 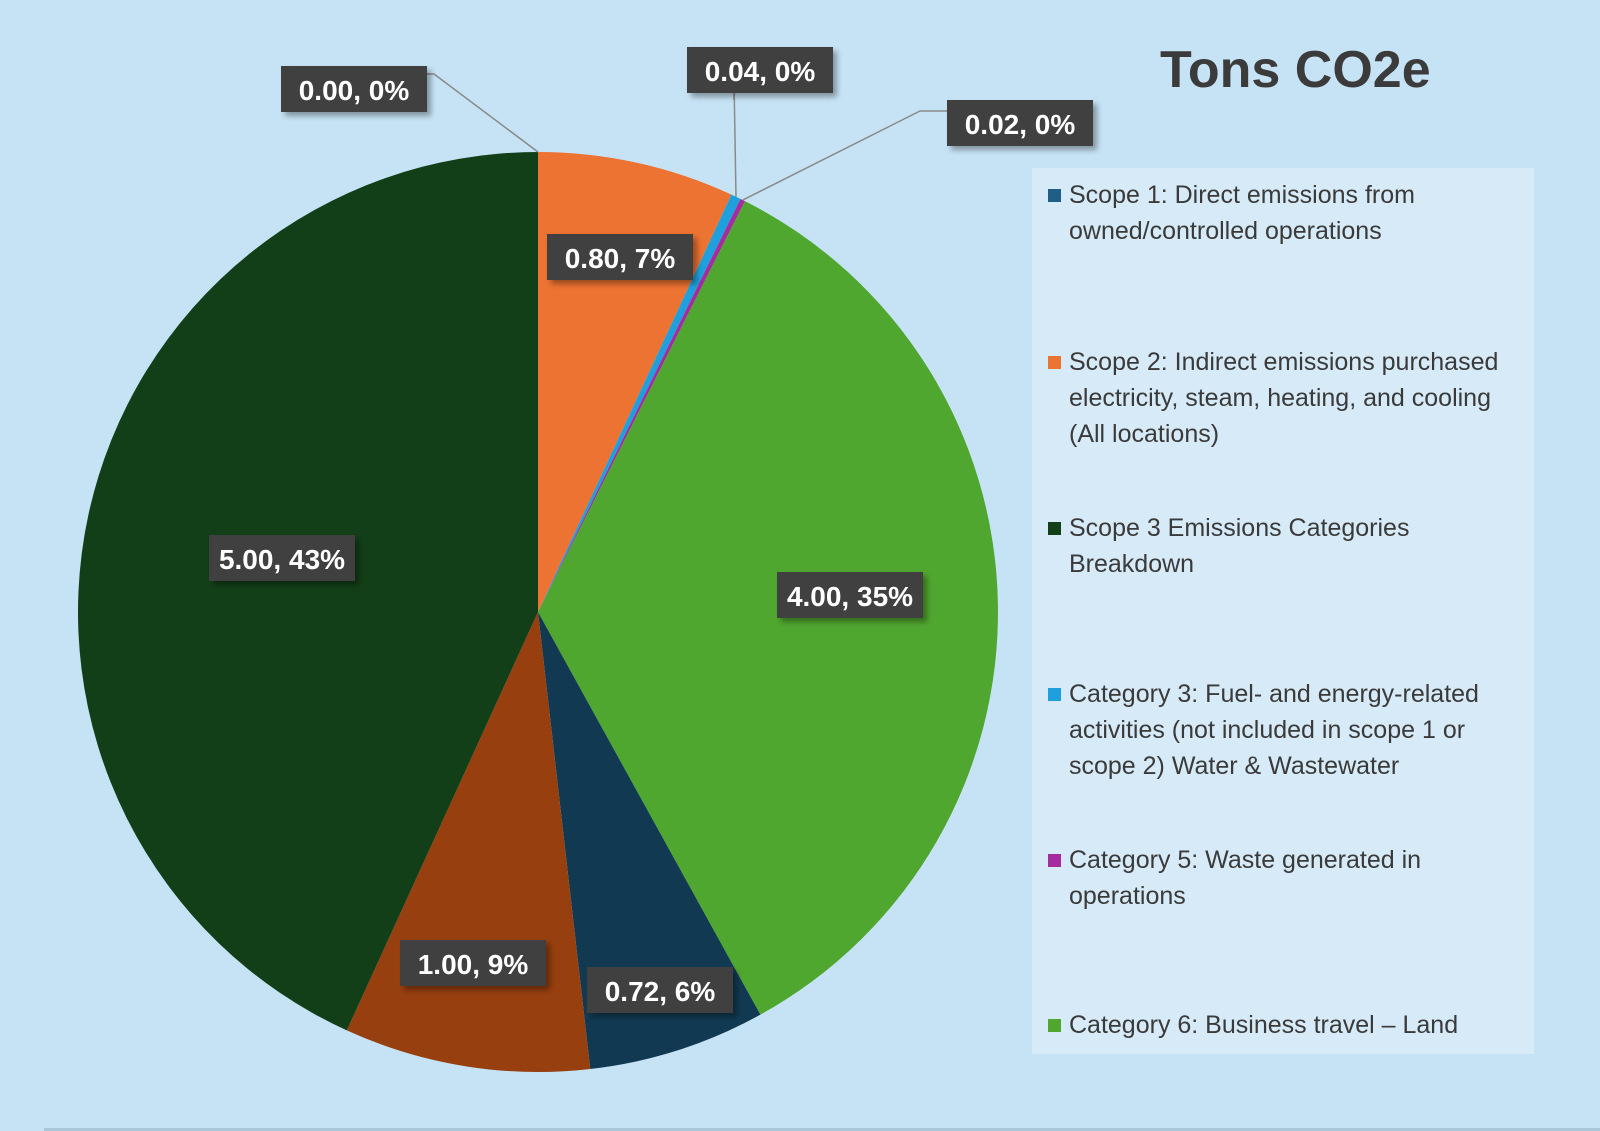 I want to click on data-label: 0.80, 7%, so click(x=620, y=257).